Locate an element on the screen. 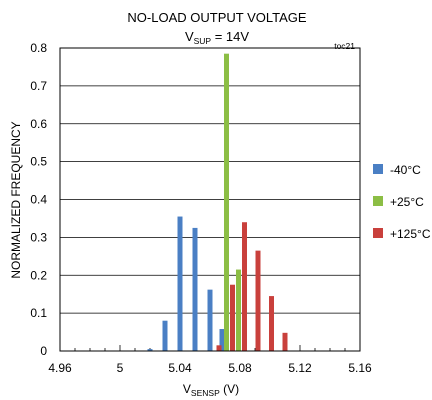 This screenshot has height=400, width=432. y-tick-label: 0.6 is located at coordinates (38, 124).